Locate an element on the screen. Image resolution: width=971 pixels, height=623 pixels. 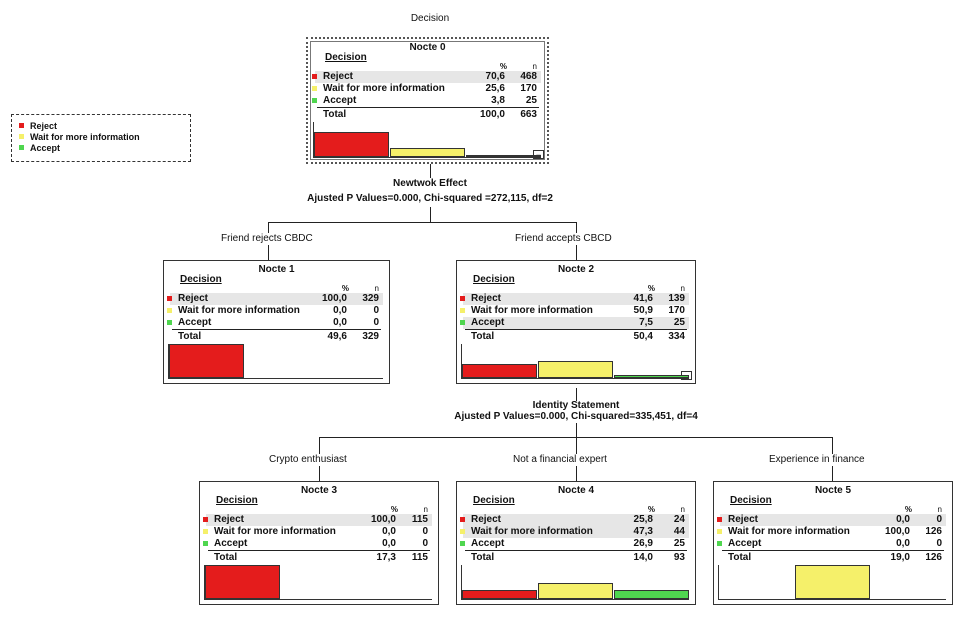
node-2-label-reject: Reject is located at coordinates (486, 298).